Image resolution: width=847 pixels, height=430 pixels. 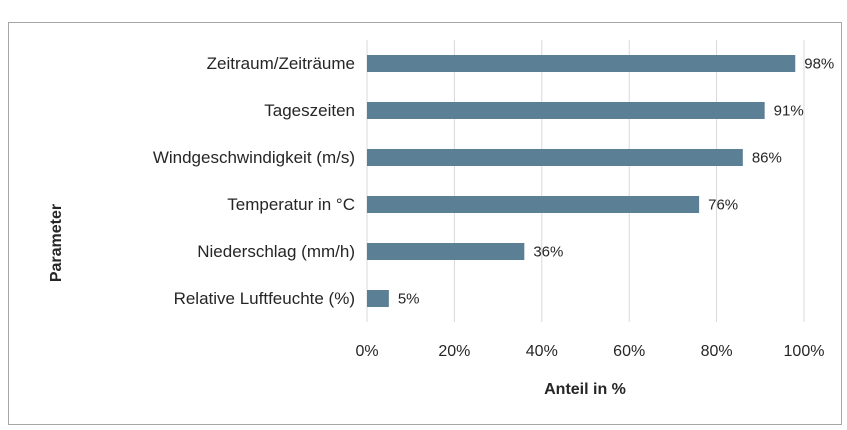 I want to click on x-axis-title: Anteil in %, so click(x=585, y=389).